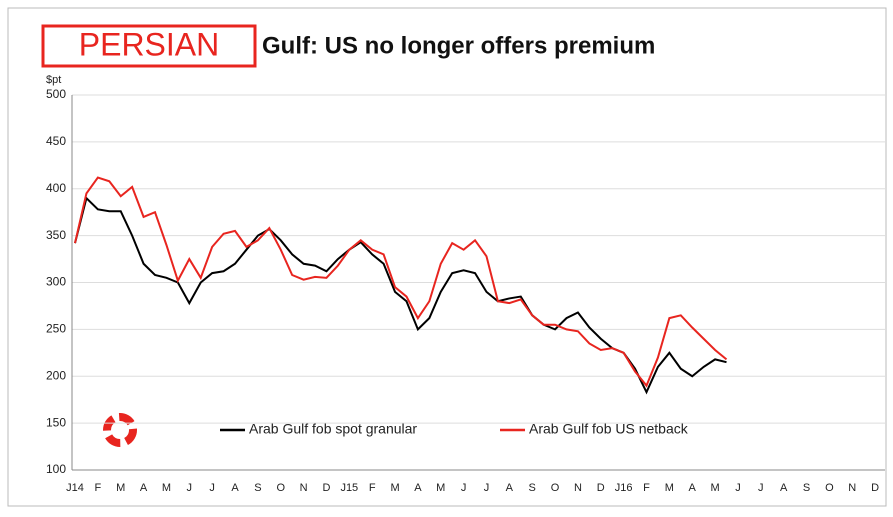 The image size is (893, 517). I want to click on title-highlight: PERSIAN, so click(149, 44).